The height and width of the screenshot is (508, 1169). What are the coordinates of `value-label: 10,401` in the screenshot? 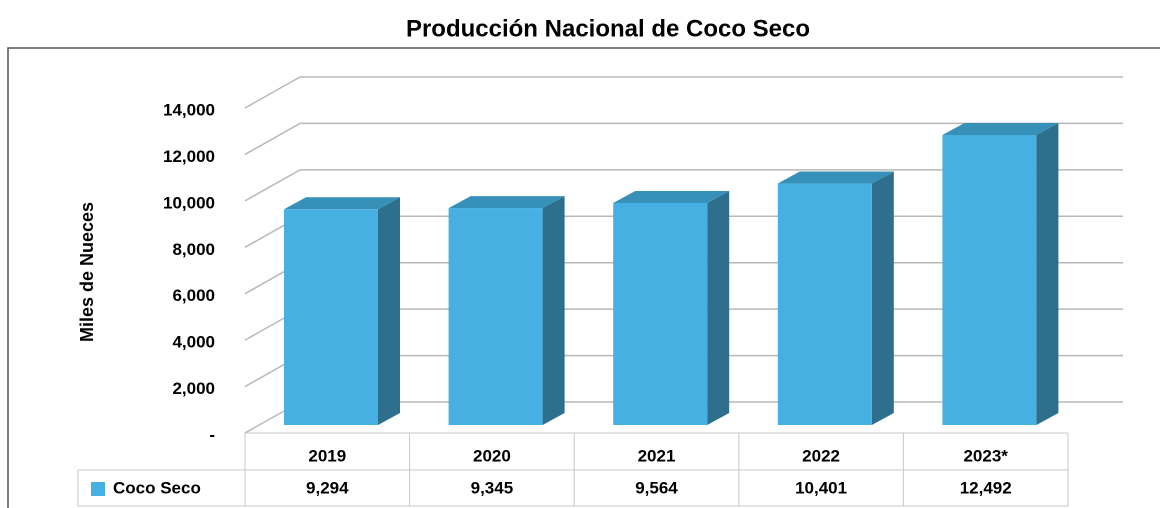 It's located at (821, 487).